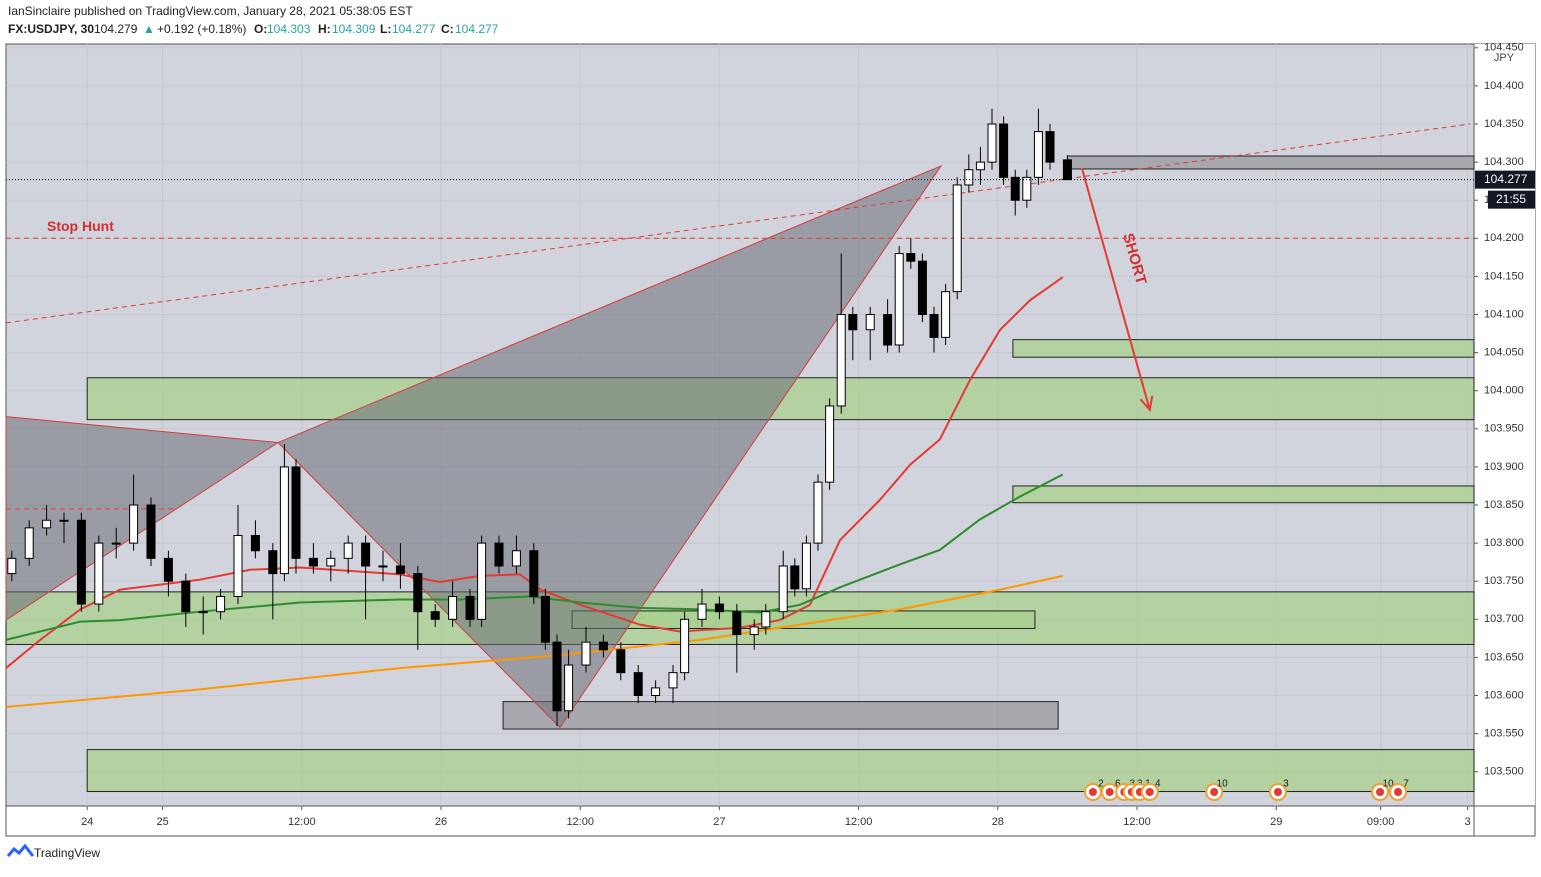 This screenshot has width=1541, height=877. I want to click on logo, so click(20, 850).